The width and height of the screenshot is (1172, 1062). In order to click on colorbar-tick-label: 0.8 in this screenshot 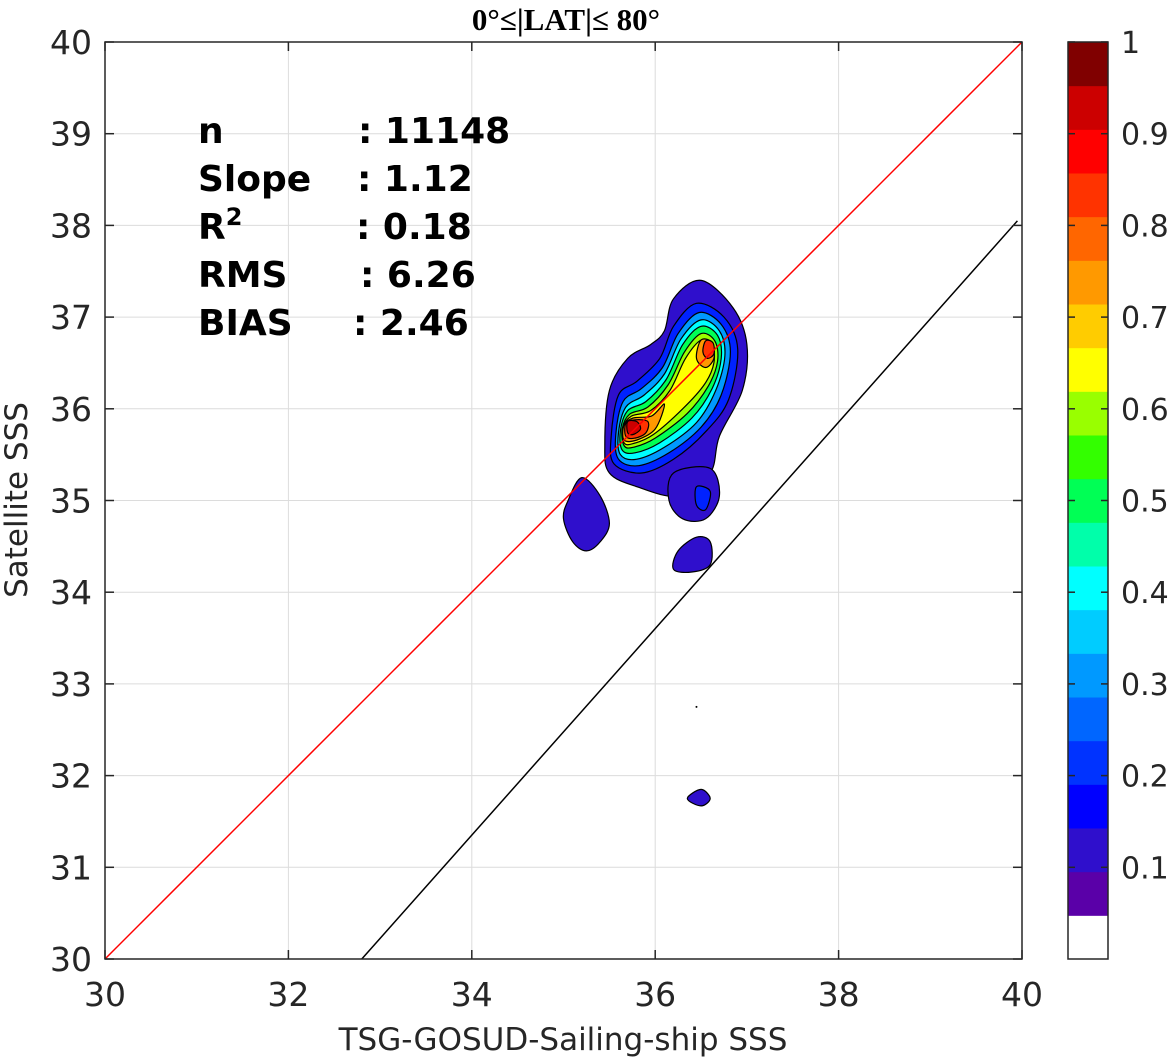, I will do `click(1145, 226)`.